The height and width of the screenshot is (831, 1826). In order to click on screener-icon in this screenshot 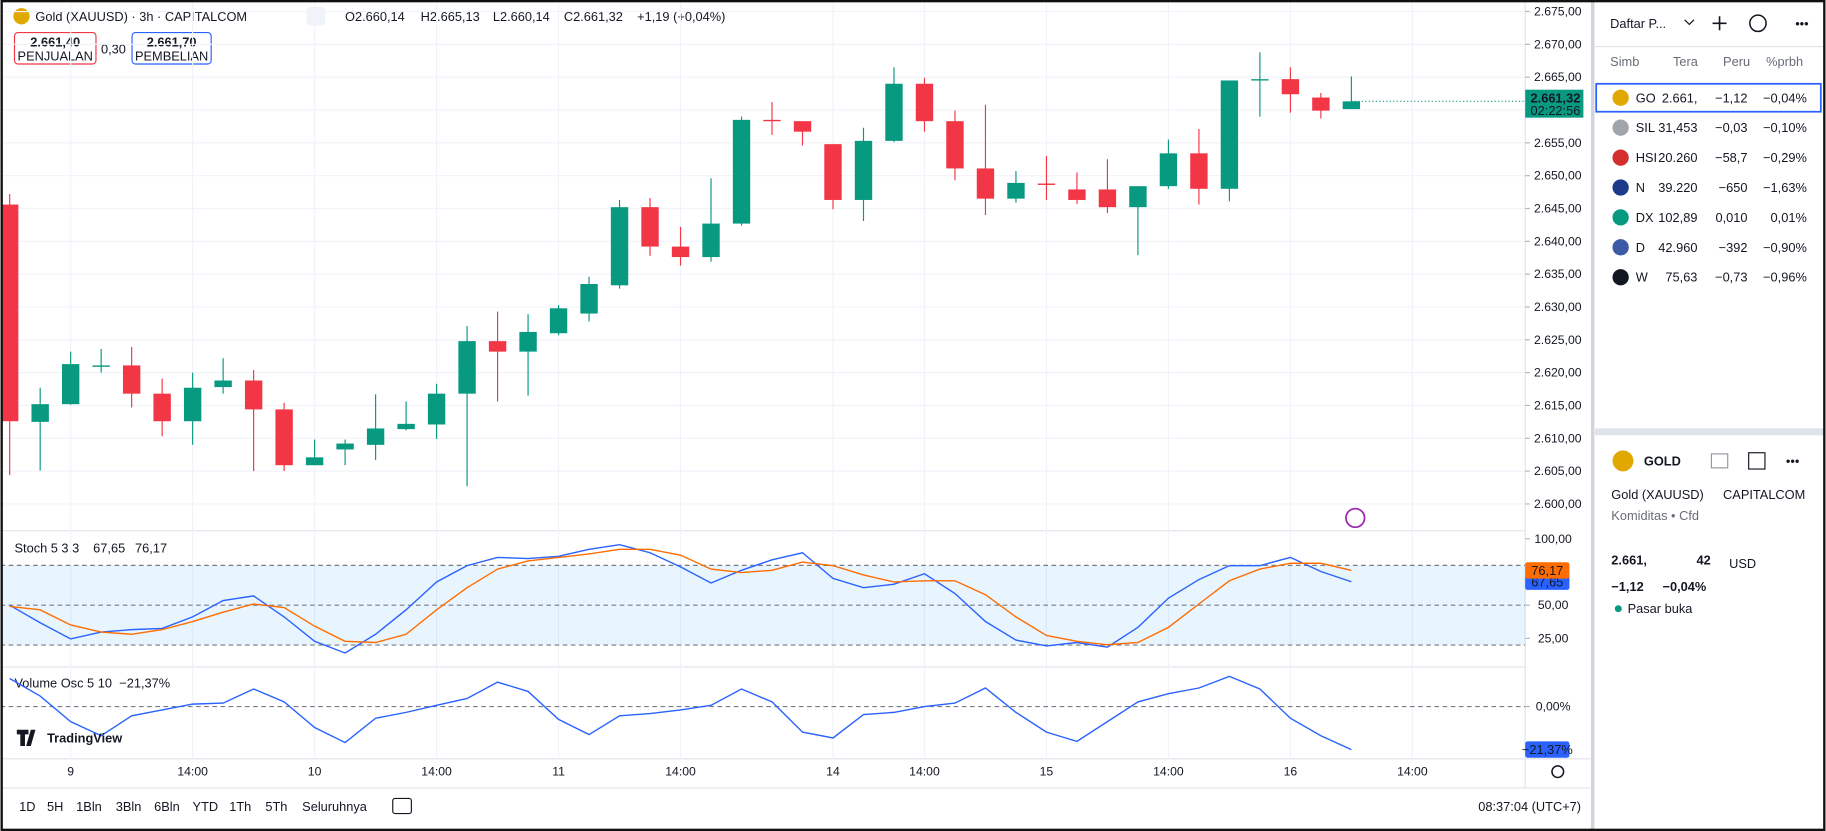, I will do `click(1758, 23)`.